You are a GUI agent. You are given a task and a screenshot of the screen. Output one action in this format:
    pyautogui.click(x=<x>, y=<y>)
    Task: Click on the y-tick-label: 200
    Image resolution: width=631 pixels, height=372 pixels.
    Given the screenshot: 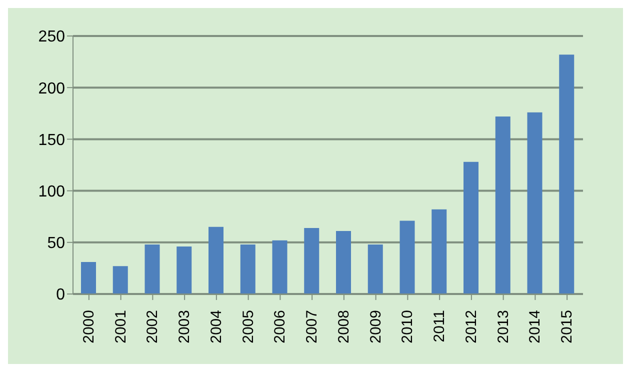 What is the action you would take?
    pyautogui.click(x=52, y=89)
    